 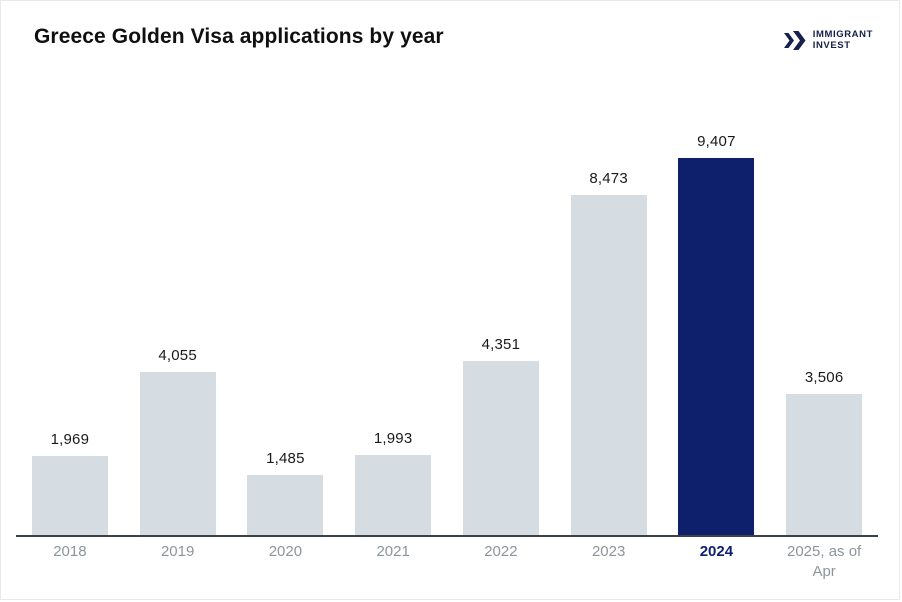 I want to click on bar-value-label: 1,485, so click(x=285, y=458).